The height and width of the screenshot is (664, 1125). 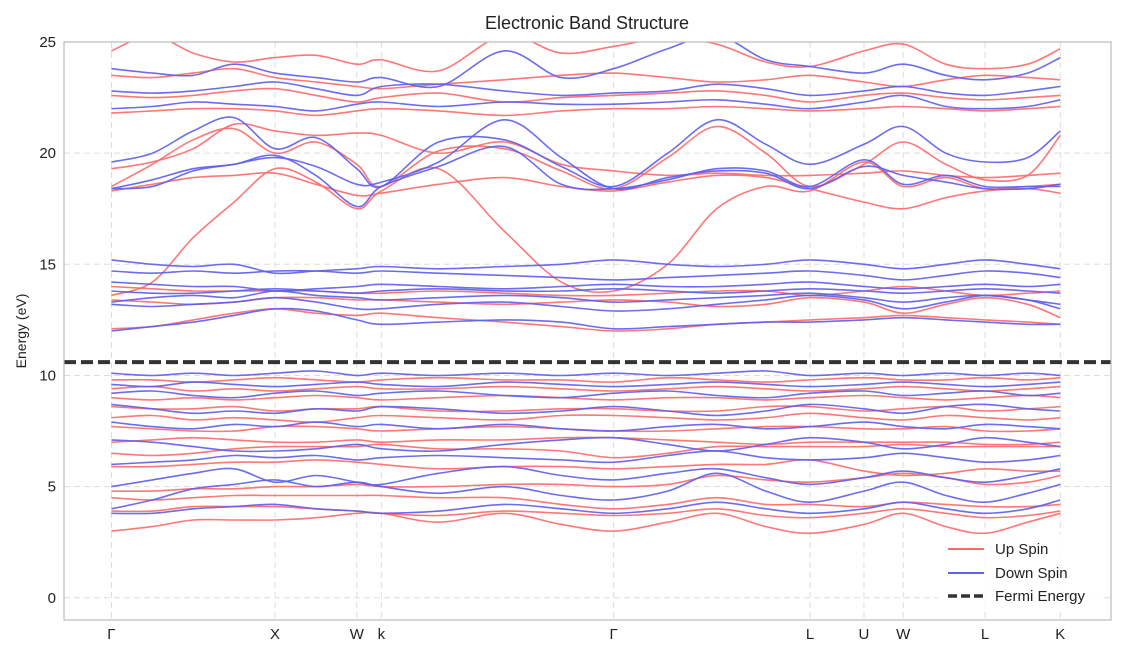 What do you see at coordinates (47, 153) in the screenshot?
I see `y-tick-label: 20` at bounding box center [47, 153].